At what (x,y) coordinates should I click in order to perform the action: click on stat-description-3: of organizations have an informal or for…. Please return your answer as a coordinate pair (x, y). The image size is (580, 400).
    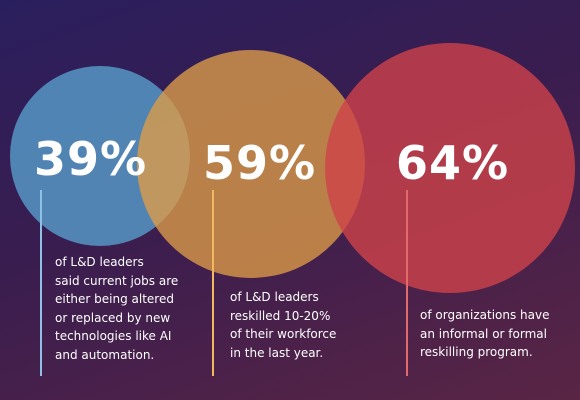
    Looking at the image, I should click on (485, 334).